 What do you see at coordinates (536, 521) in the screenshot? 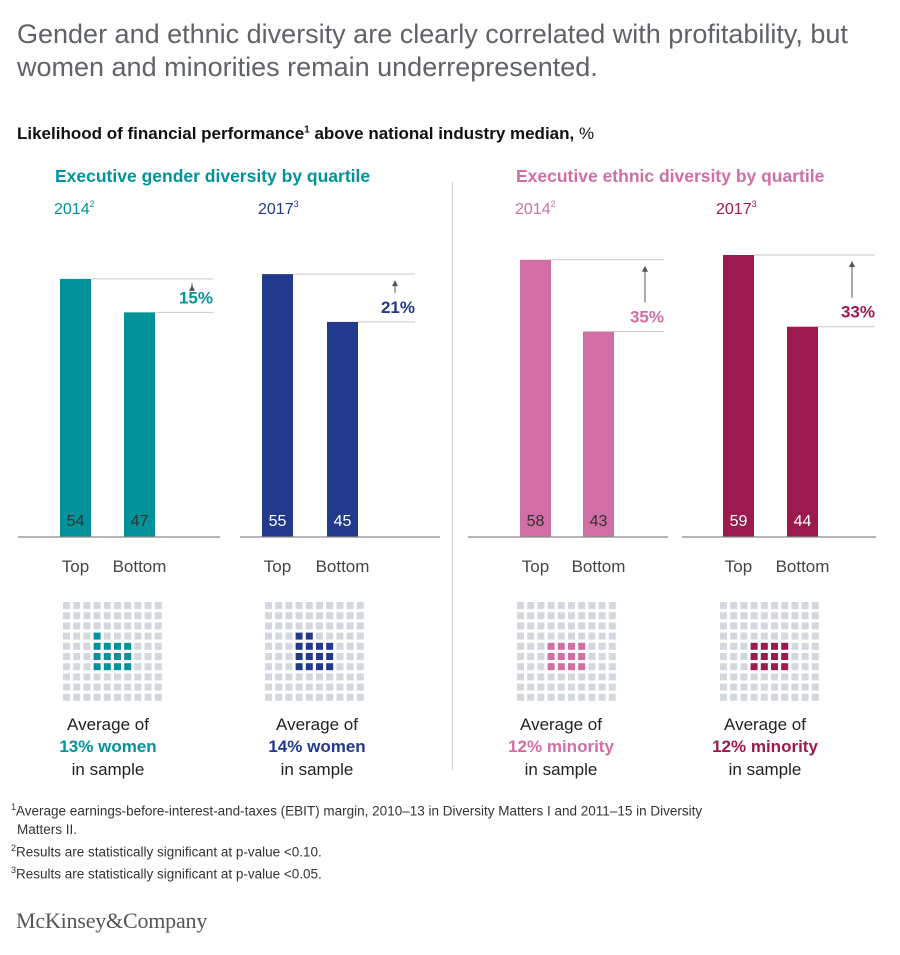
I see `bar-value-top: 58` at bounding box center [536, 521].